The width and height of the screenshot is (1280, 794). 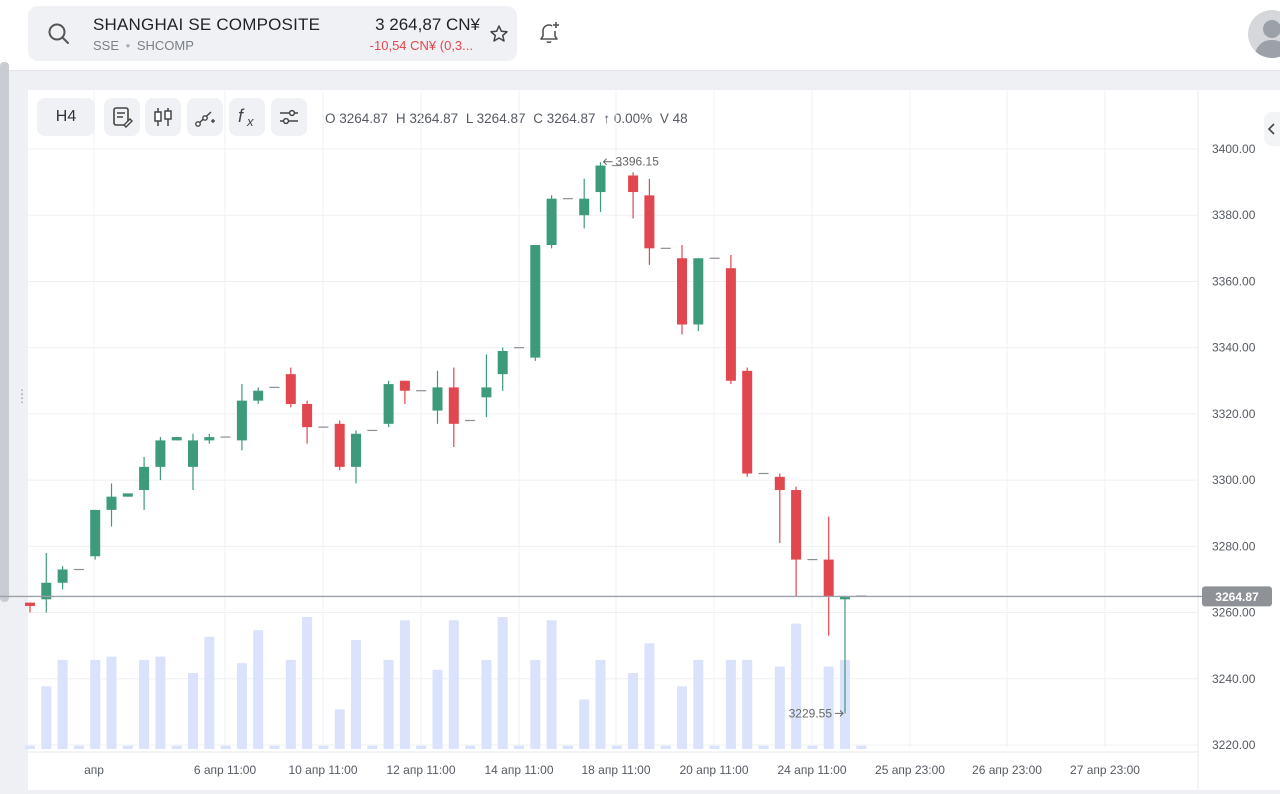 I want to click on ticker-label: SHCOMP, so click(x=165, y=45).